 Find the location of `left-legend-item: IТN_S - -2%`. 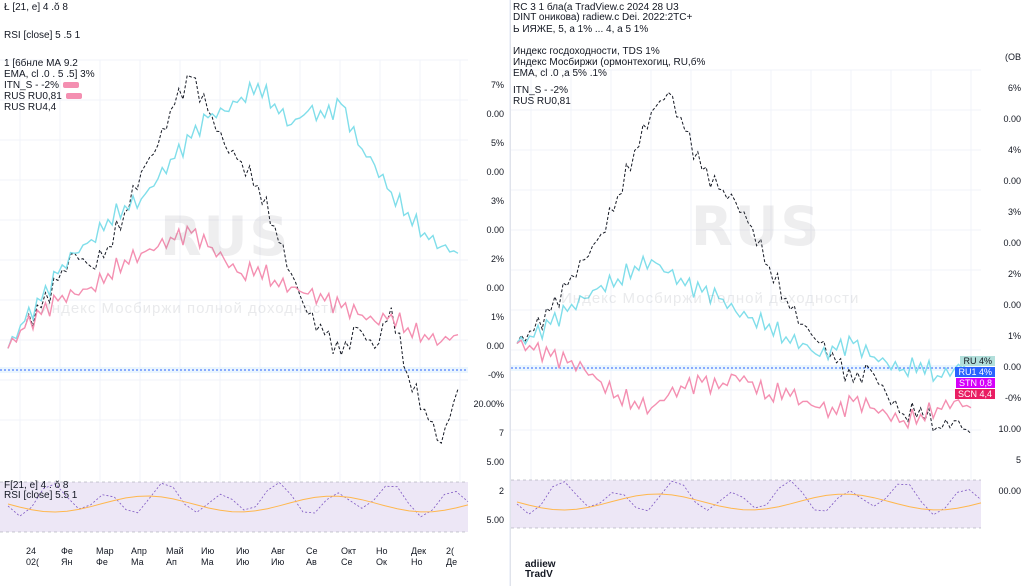

left-legend-item: IТN_S - -2% is located at coordinates (49, 85).